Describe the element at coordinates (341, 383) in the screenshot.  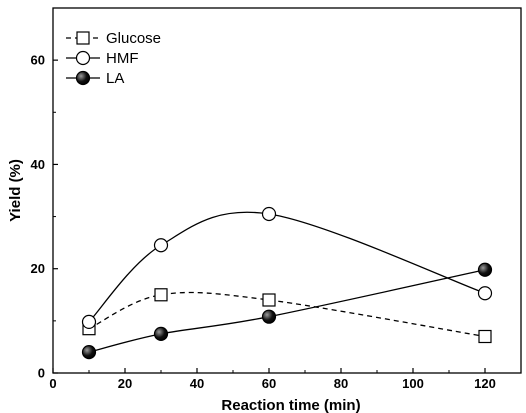
I see `x-tick-label: 80` at that location.